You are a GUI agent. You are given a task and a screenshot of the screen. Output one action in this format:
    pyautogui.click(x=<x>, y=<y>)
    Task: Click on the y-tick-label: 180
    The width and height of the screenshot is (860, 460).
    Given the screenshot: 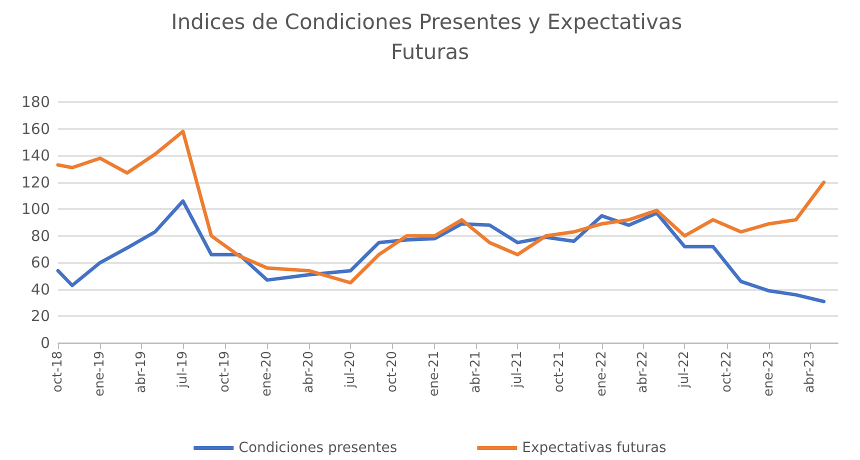 What is the action you would take?
    pyautogui.click(x=35, y=102)
    